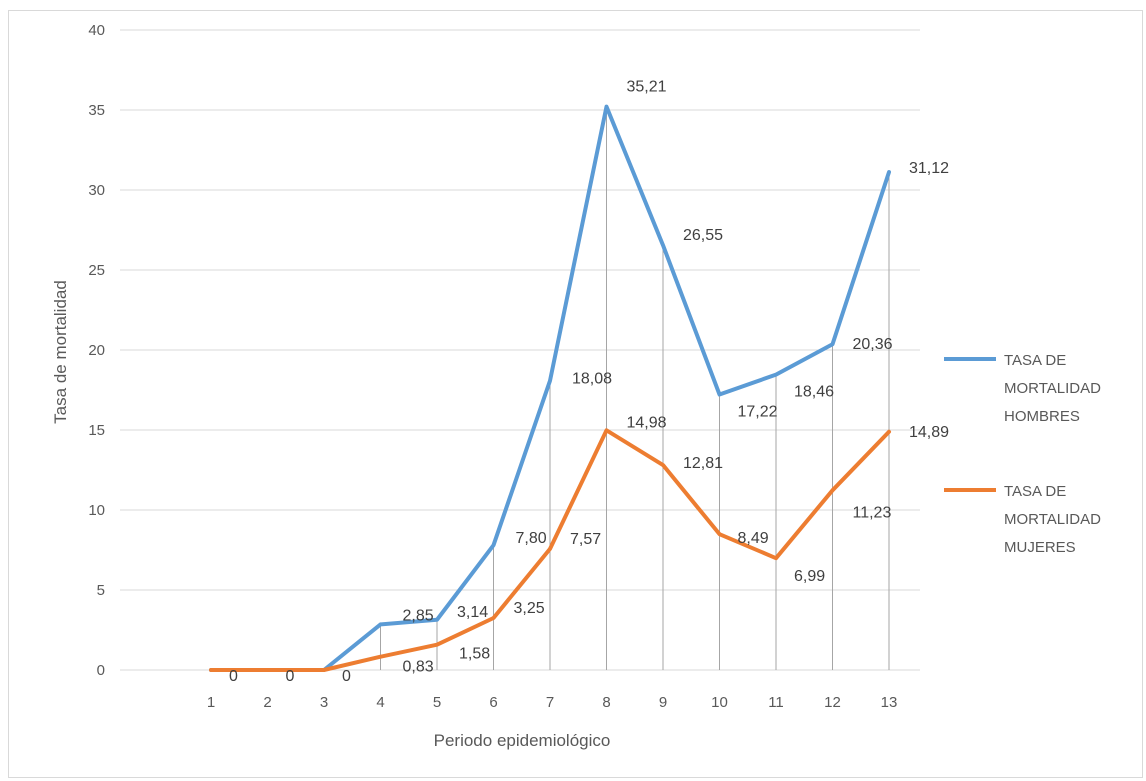  What do you see at coordinates (703, 463) in the screenshot?
I see `data-label: 12,81` at bounding box center [703, 463].